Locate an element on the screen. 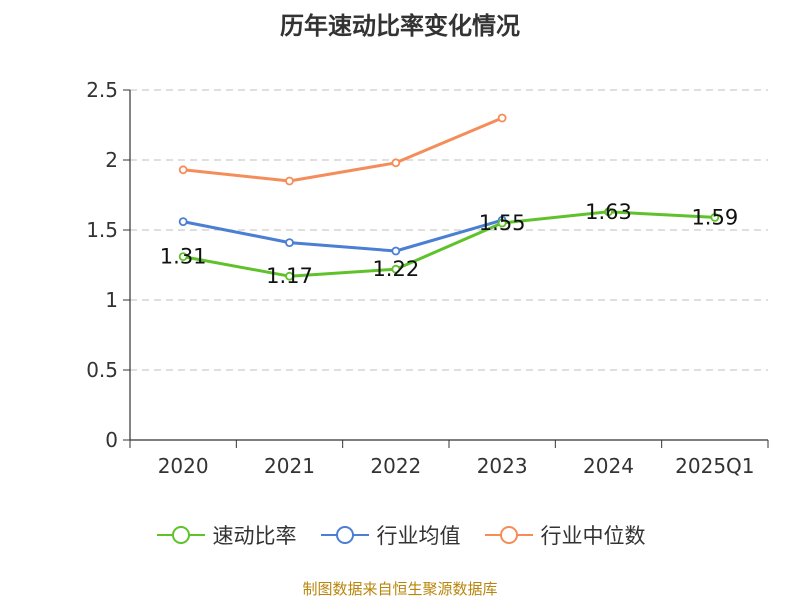 The height and width of the screenshot is (600, 800). legend: 速动比率 行业均值 行业中位数 is located at coordinates (400, 535).